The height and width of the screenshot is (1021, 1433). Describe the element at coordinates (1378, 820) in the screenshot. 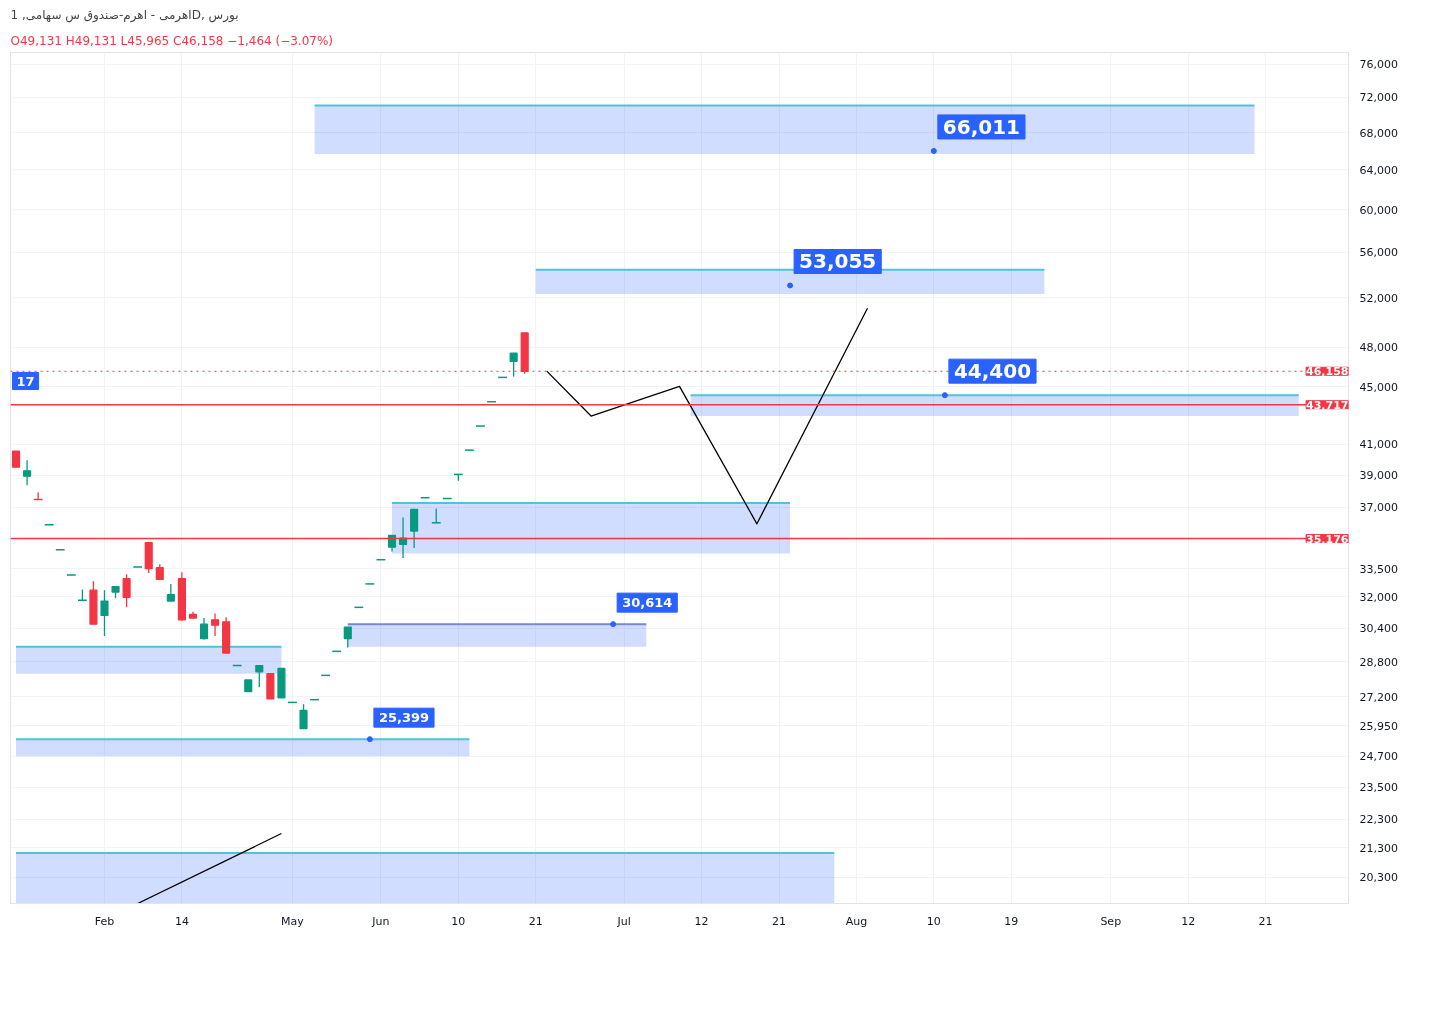

I see `y-tick-label: 22,300` at that location.